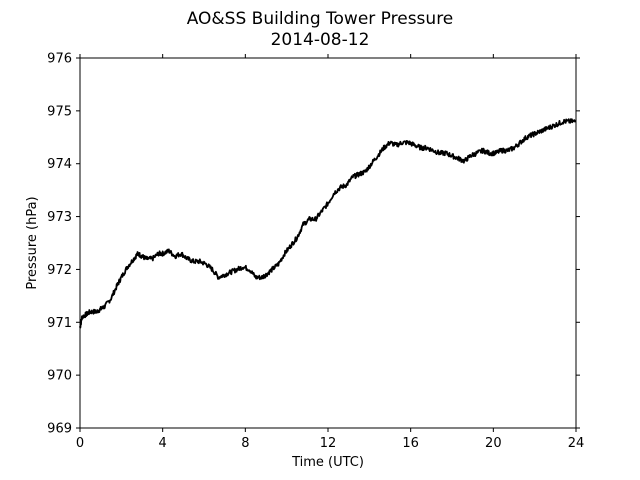  I want to click on y-tick-label: 970, so click(59, 376).